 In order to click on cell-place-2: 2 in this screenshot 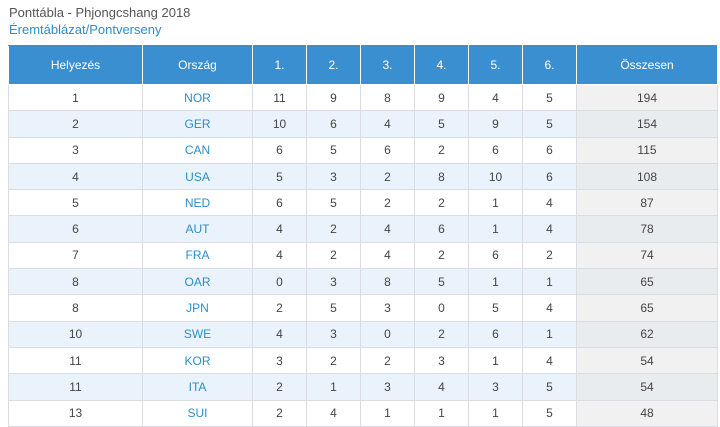, I will do `click(333, 361)`.